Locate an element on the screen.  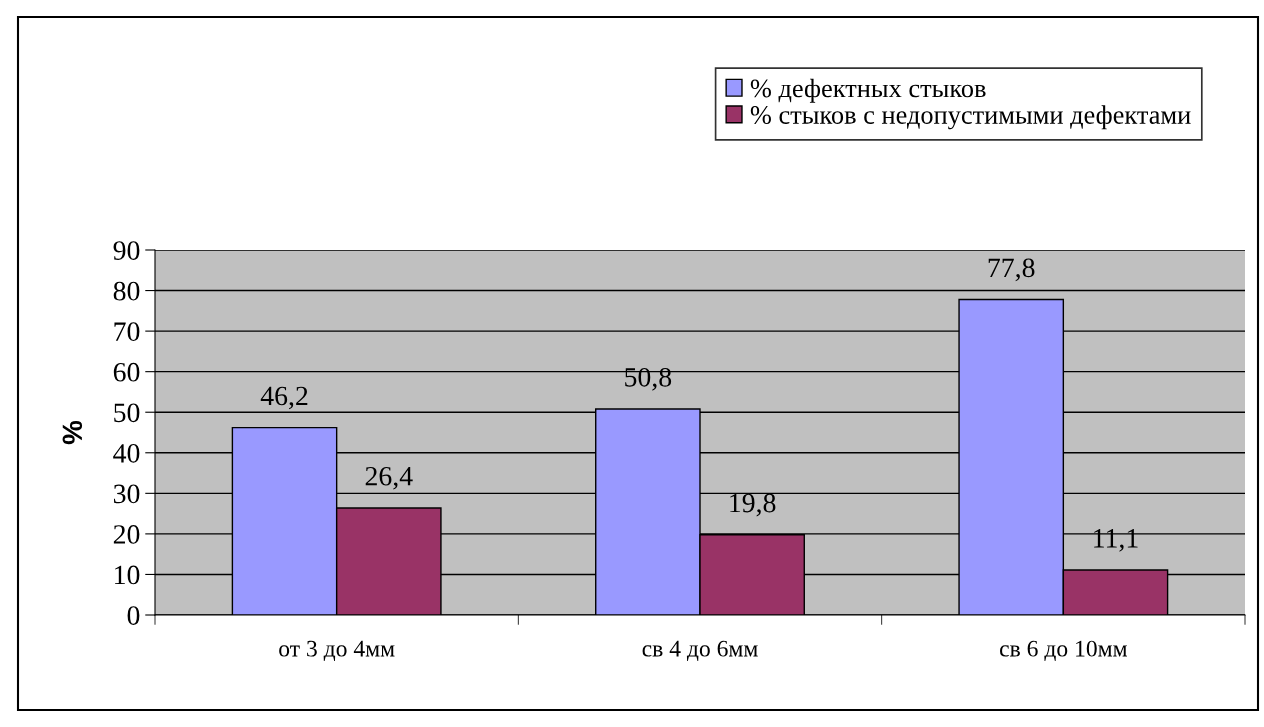
data-label: 26,4 is located at coordinates (389, 478).